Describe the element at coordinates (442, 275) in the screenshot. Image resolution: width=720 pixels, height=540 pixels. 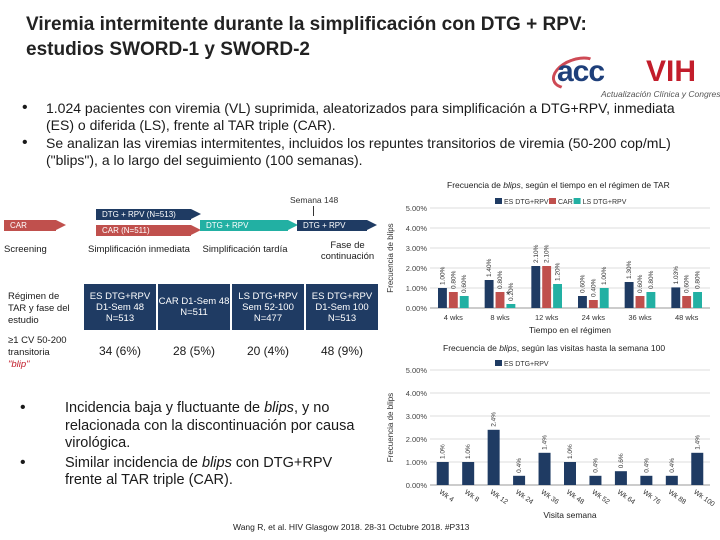
I see `data-label: 1.00%` at that location.